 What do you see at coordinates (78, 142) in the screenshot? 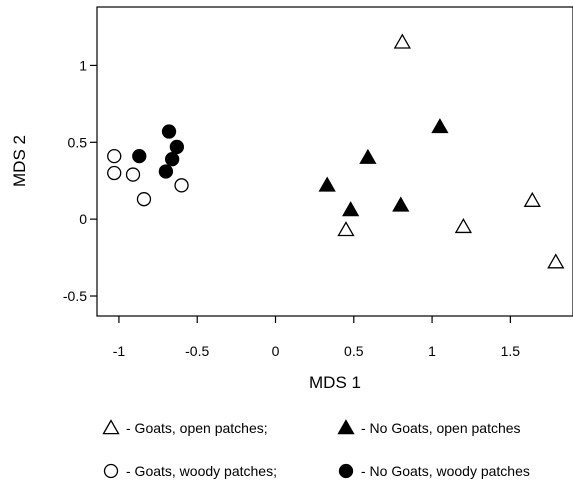
I see `y-tick-label: 0.5` at bounding box center [78, 142].